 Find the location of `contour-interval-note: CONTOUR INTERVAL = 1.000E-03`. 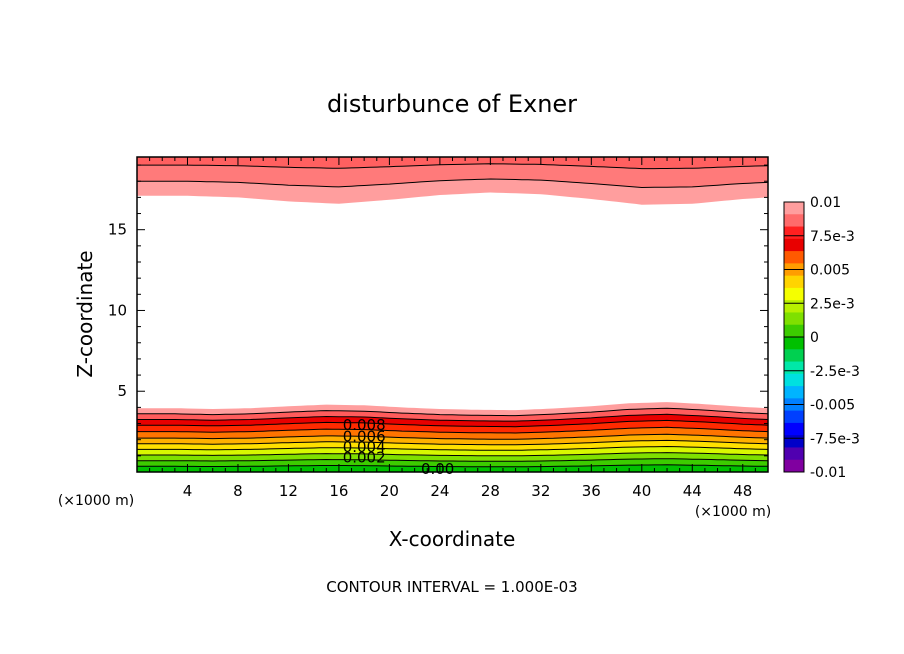

contour-interval-note: CONTOUR INTERVAL = 1.000E-03 is located at coordinates (451, 587).